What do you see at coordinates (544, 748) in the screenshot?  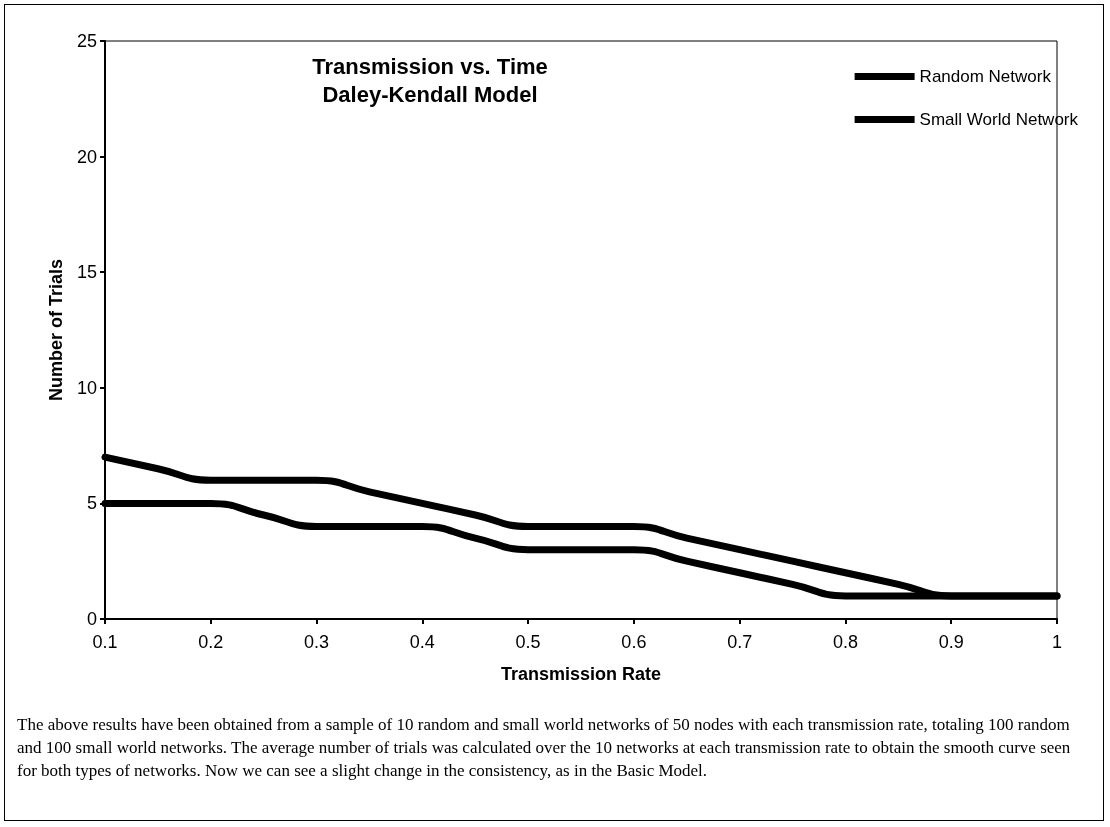 I see `text: The above results have been obtained from a sample of 10 random and small world networks of 50 nodes with each transmission rate, totaling 100 random and 100 small world networks. The average number of trials was calculated over the 10 networks at each transmission rate to obtain the smooth curve seen for both types of networks. Now we can see a slight change in the consistency, as in the Basic Model.` at bounding box center [544, 748].